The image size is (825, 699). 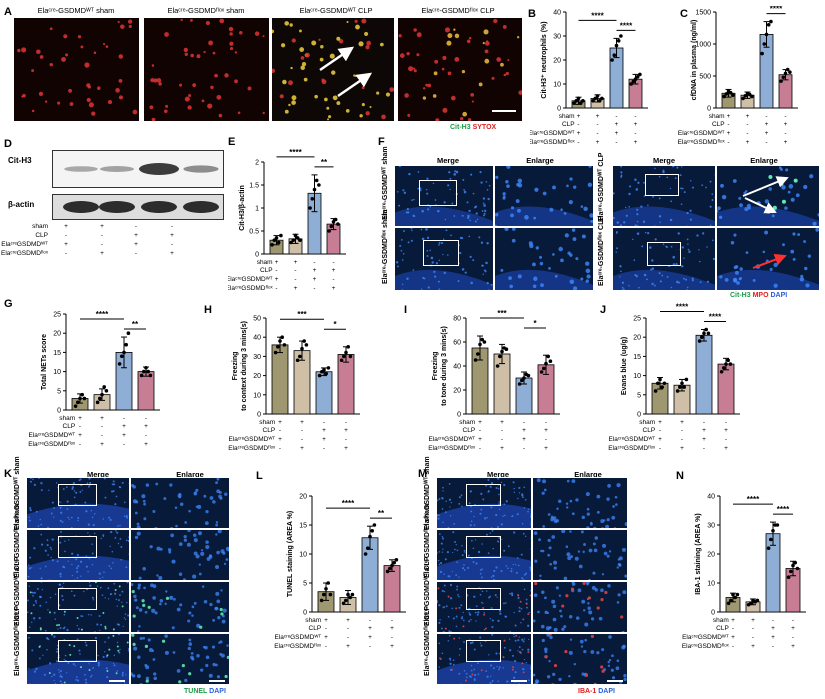 What do you see at coordinates (444, 196) in the screenshot?
I see `f-img-wt-sham-merge` at bounding box center [444, 196].